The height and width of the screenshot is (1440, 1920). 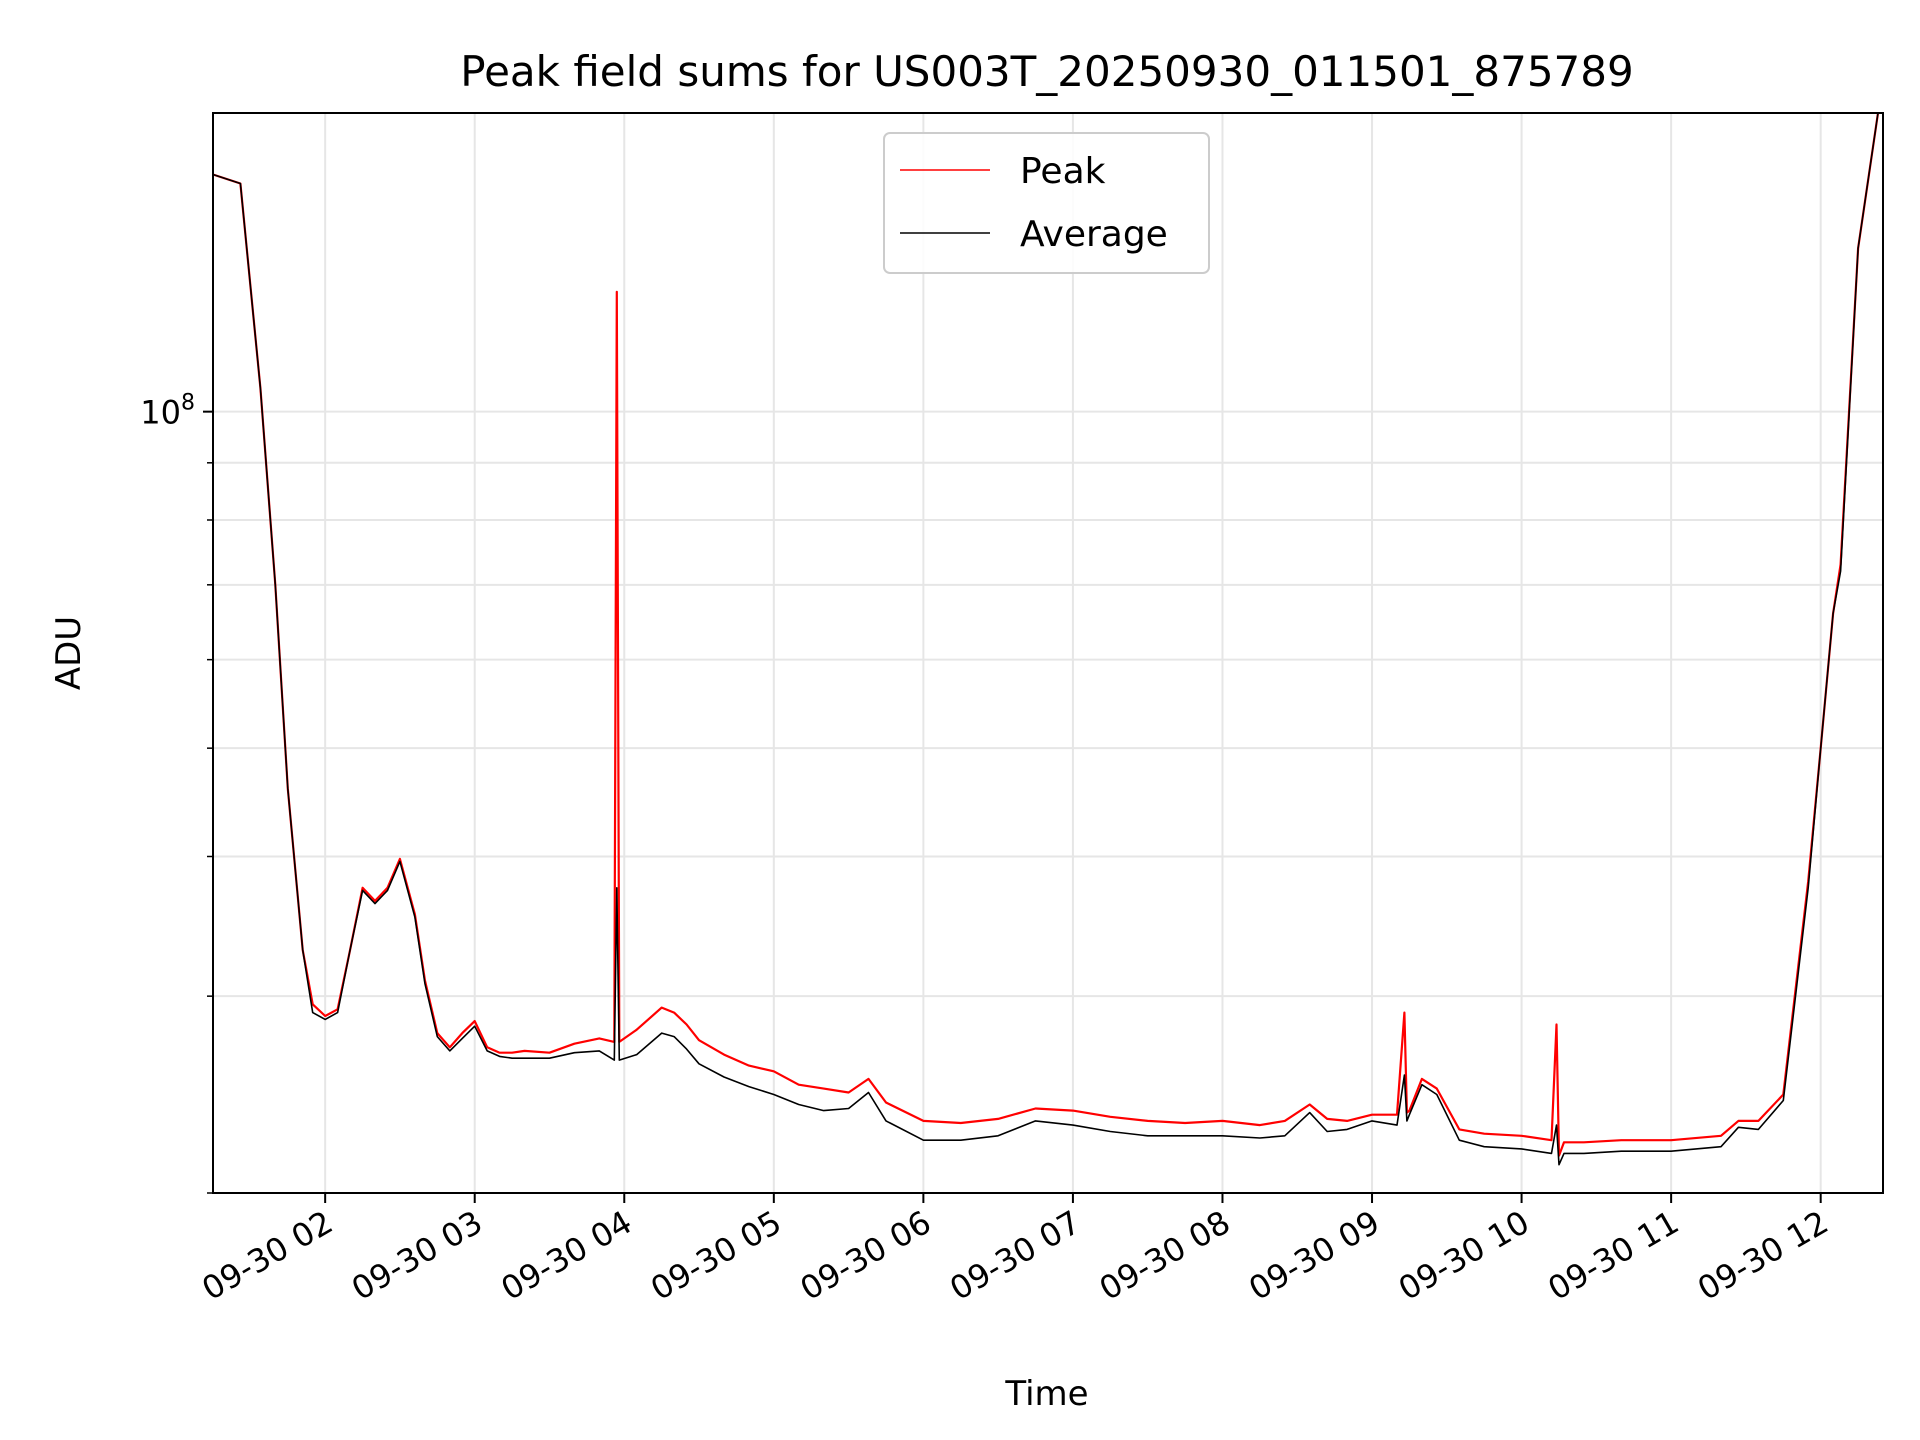 What do you see at coordinates (1094, 234) in the screenshot?
I see `legend-label-average: Average` at bounding box center [1094, 234].